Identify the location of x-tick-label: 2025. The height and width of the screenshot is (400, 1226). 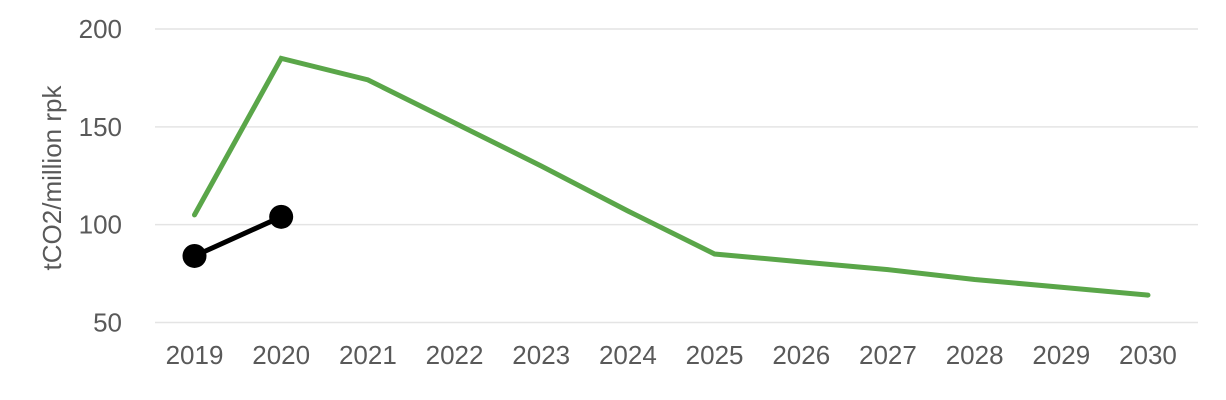
(715, 355).